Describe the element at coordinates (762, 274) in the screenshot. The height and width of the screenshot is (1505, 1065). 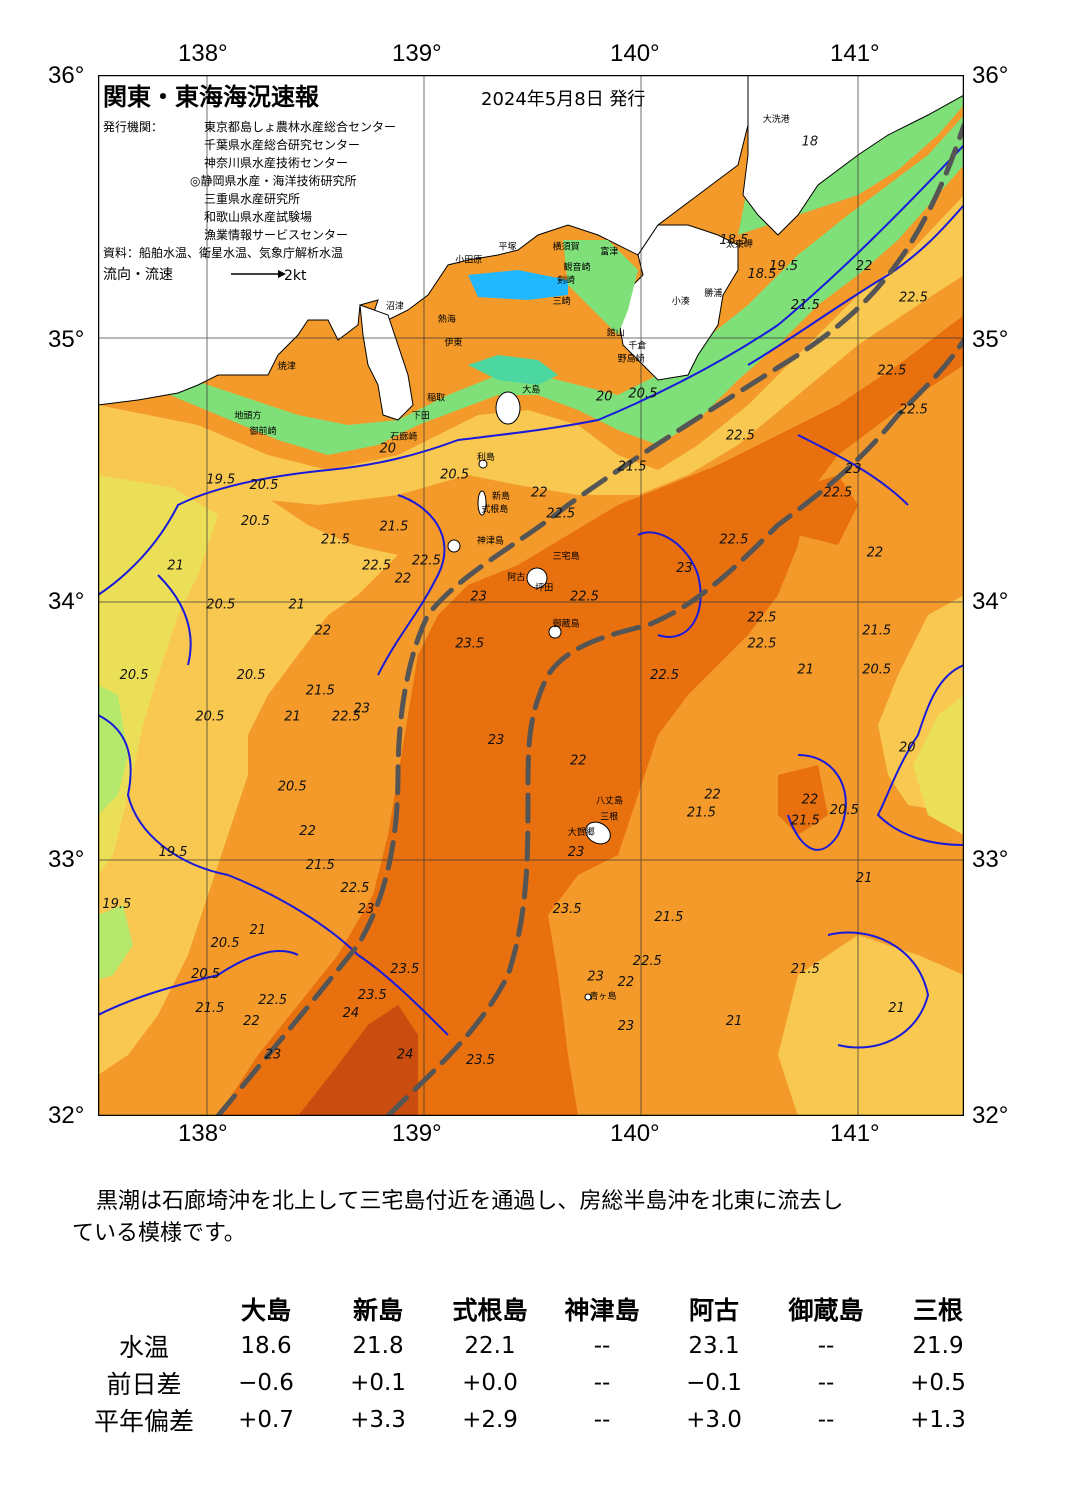
I see `isotherm-label: 18.5` at that location.